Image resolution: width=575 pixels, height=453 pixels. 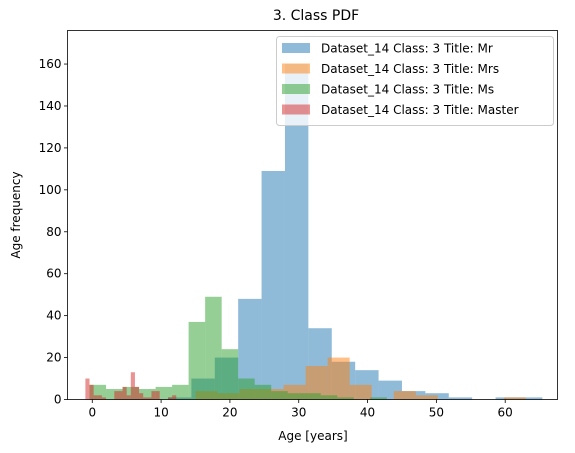 What do you see at coordinates (229, 413) in the screenshot?
I see `x-tick-label: 20` at bounding box center [229, 413].